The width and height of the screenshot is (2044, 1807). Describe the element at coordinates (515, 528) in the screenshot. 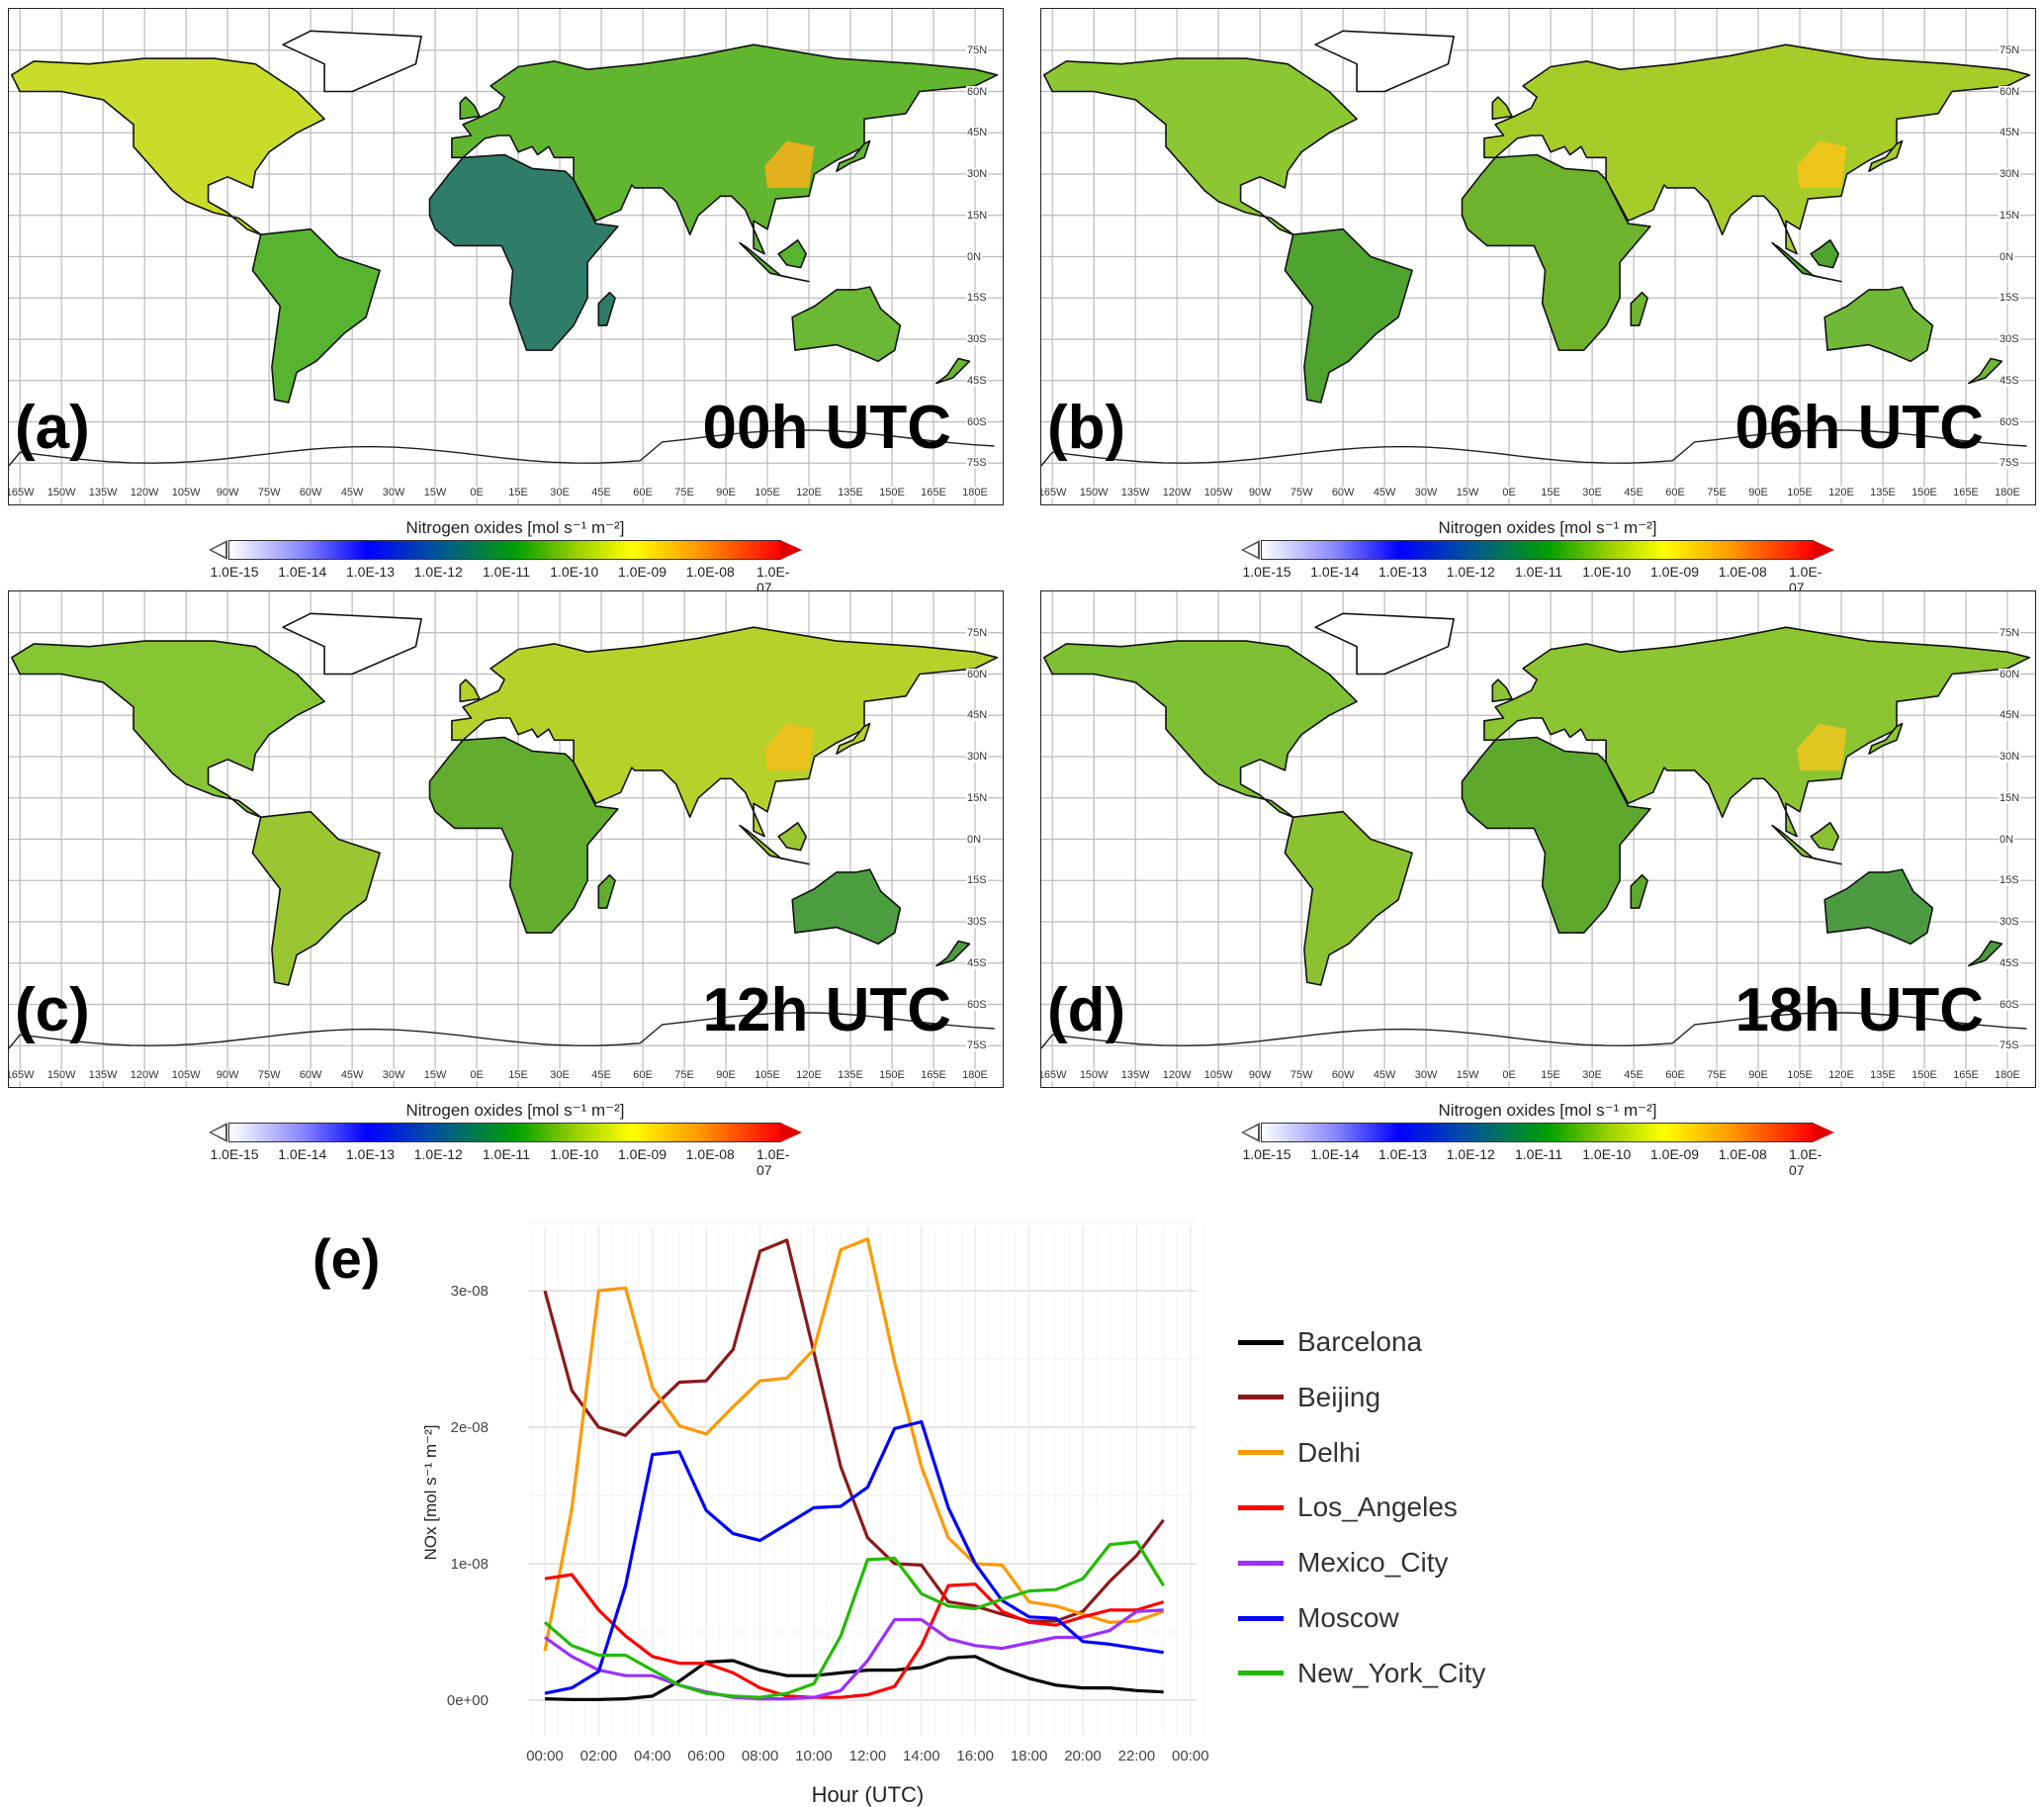

I see `colorbar-title: Nitrogen oxides [mol s⁻¹ m⁻²]` at that location.